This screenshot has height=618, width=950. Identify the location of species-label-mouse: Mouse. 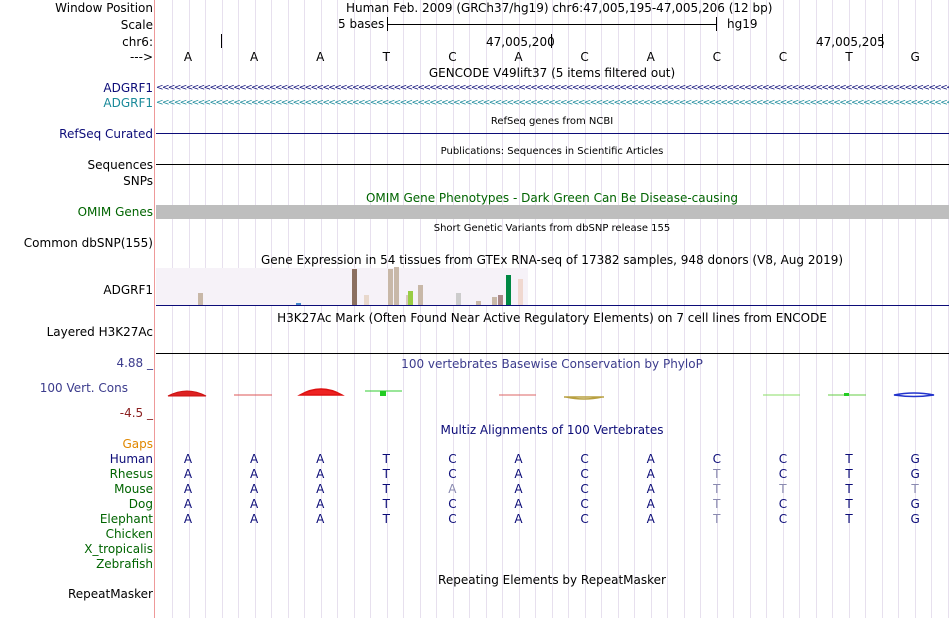
(133, 489).